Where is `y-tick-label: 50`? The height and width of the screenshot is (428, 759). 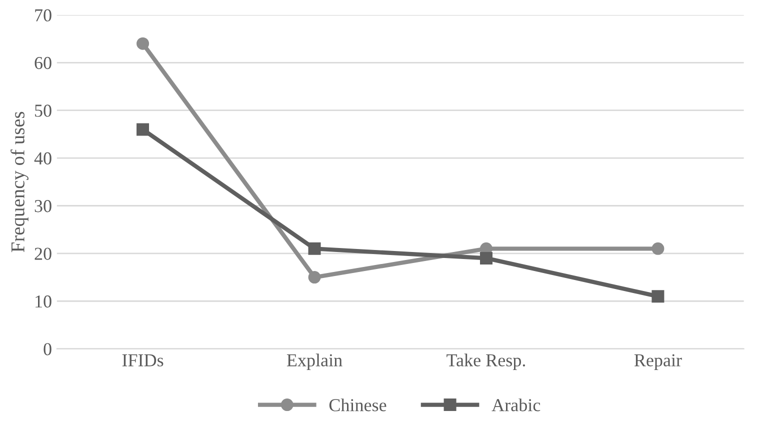
y-tick-label: 50 is located at coordinates (43, 110).